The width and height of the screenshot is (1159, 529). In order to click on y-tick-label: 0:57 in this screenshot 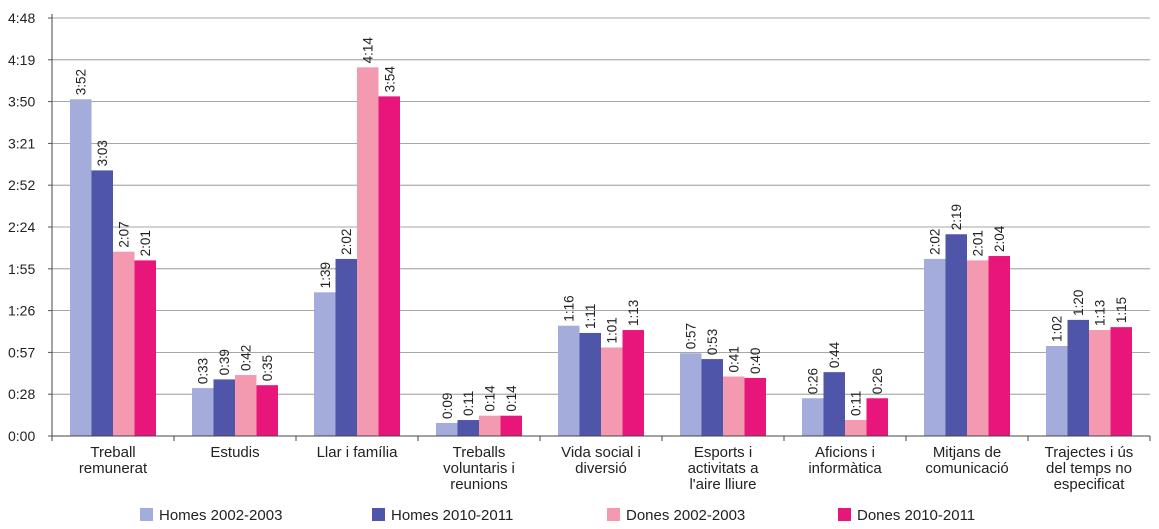, I will do `click(21, 352)`.